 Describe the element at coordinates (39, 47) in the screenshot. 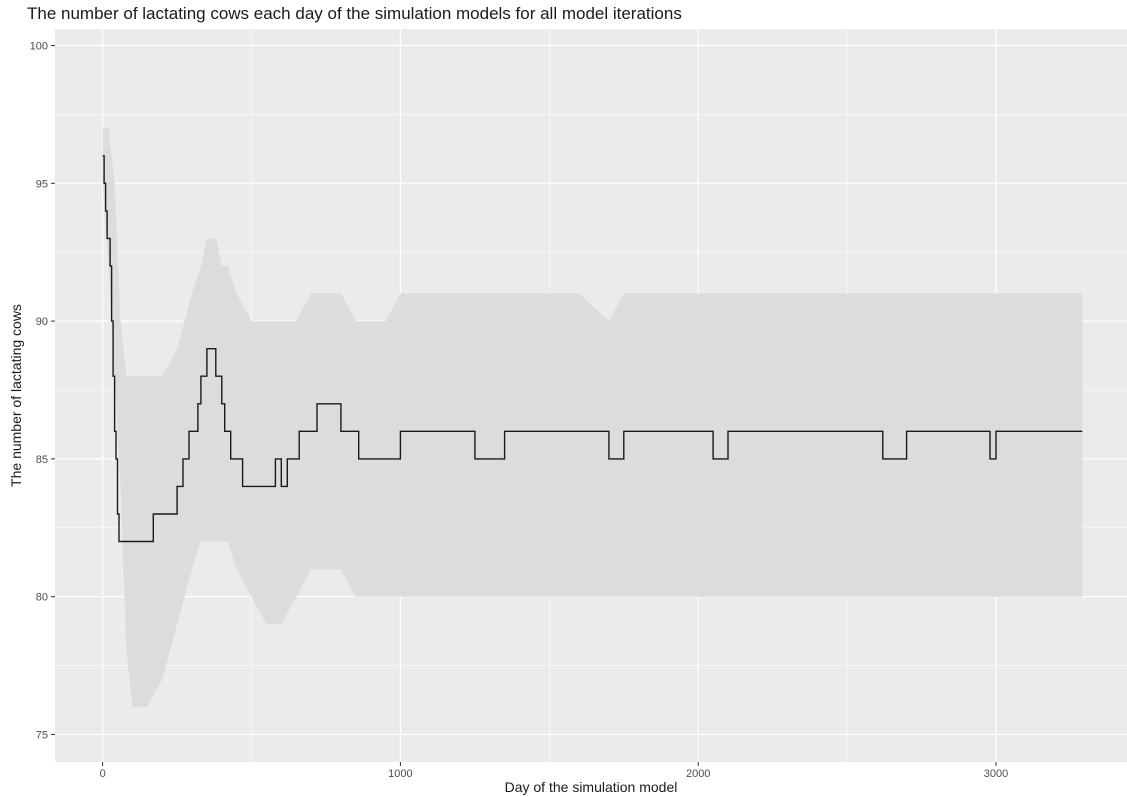

I see `y-tick-label: 100` at that location.